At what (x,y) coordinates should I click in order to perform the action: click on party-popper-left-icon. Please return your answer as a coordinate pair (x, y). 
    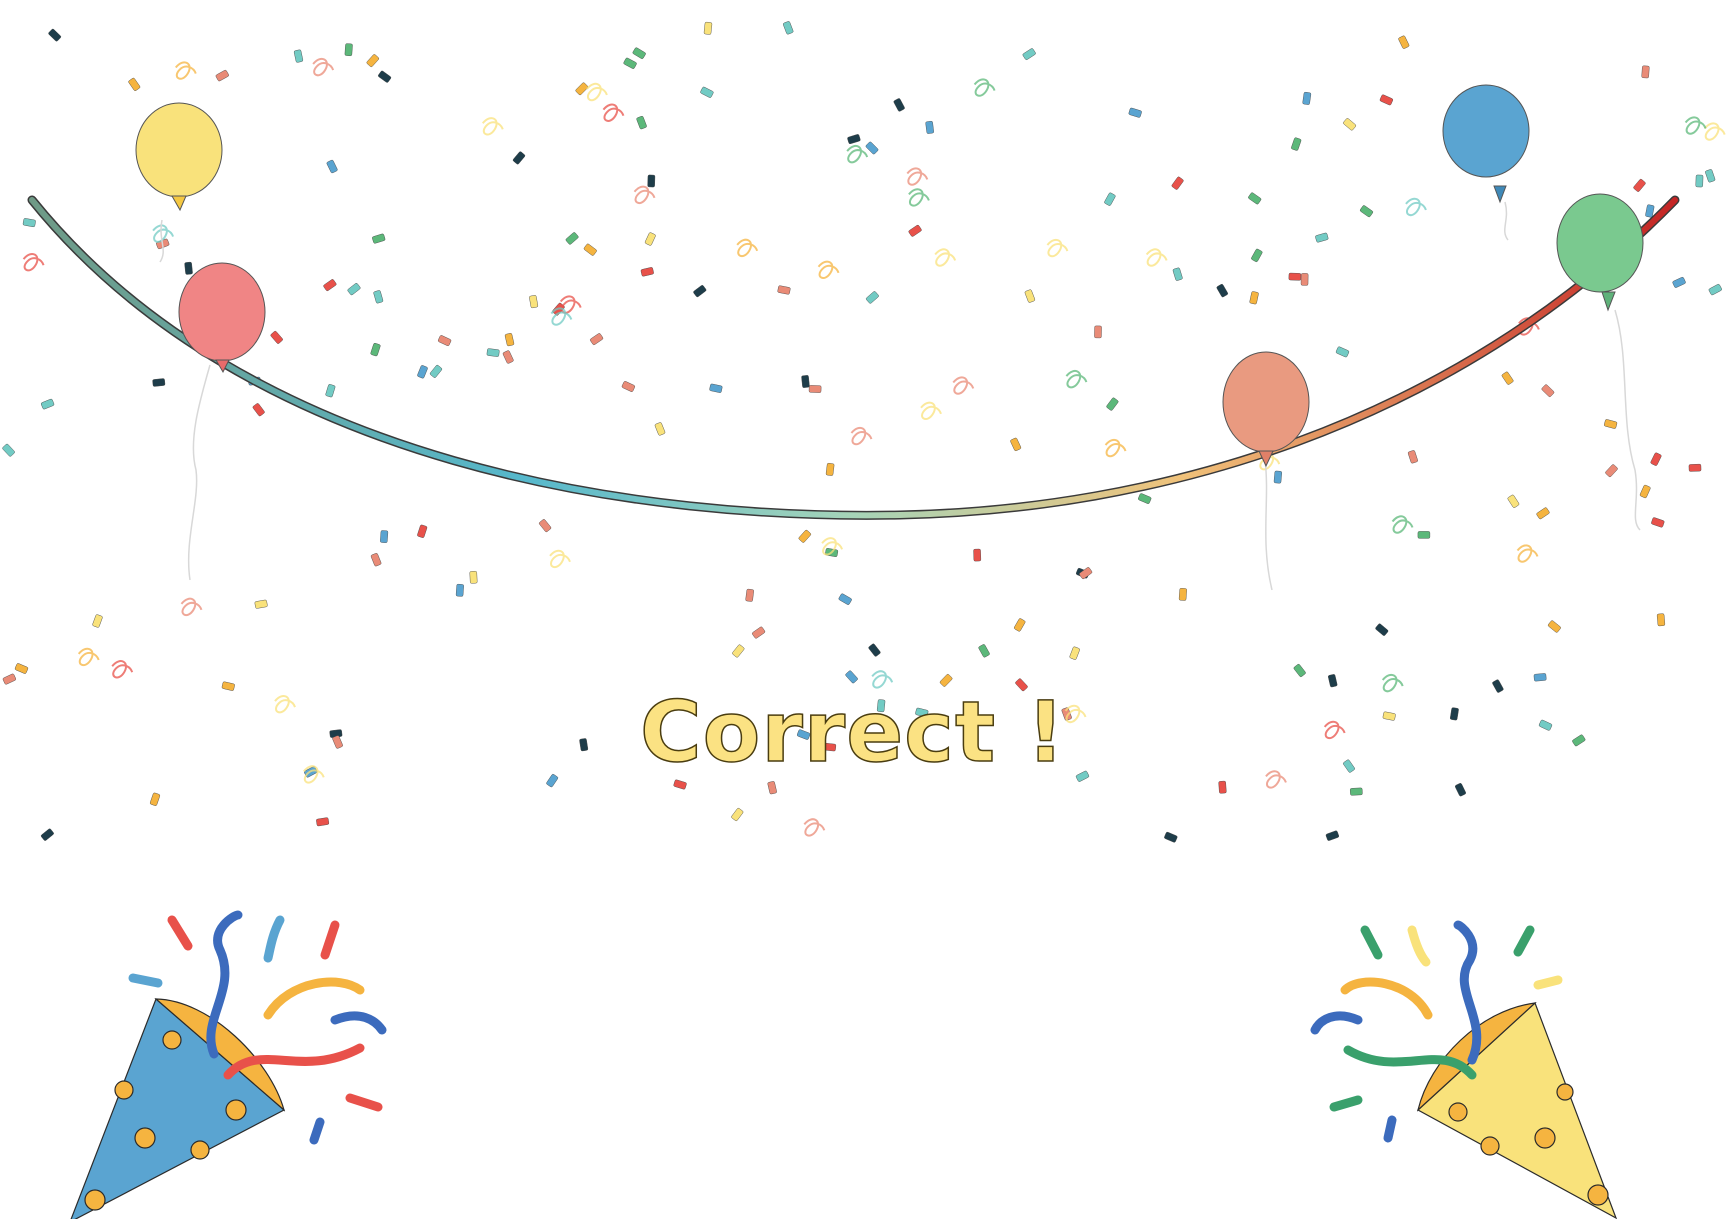
    Looking at the image, I should click on (228, 1064).